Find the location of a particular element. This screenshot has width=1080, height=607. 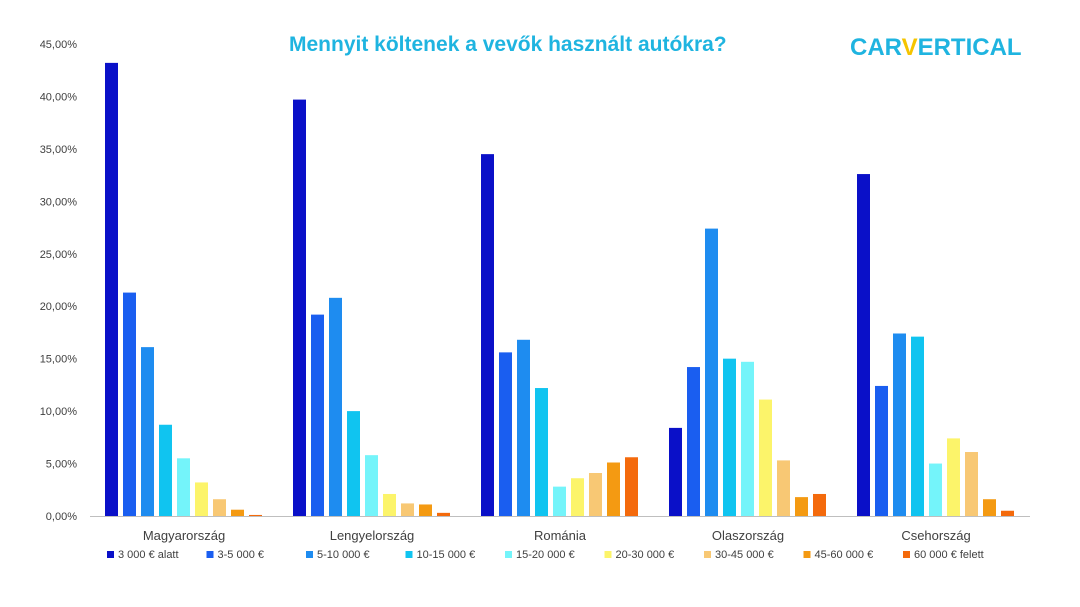

x-tick-label: Lengyelország is located at coordinates (372, 535).